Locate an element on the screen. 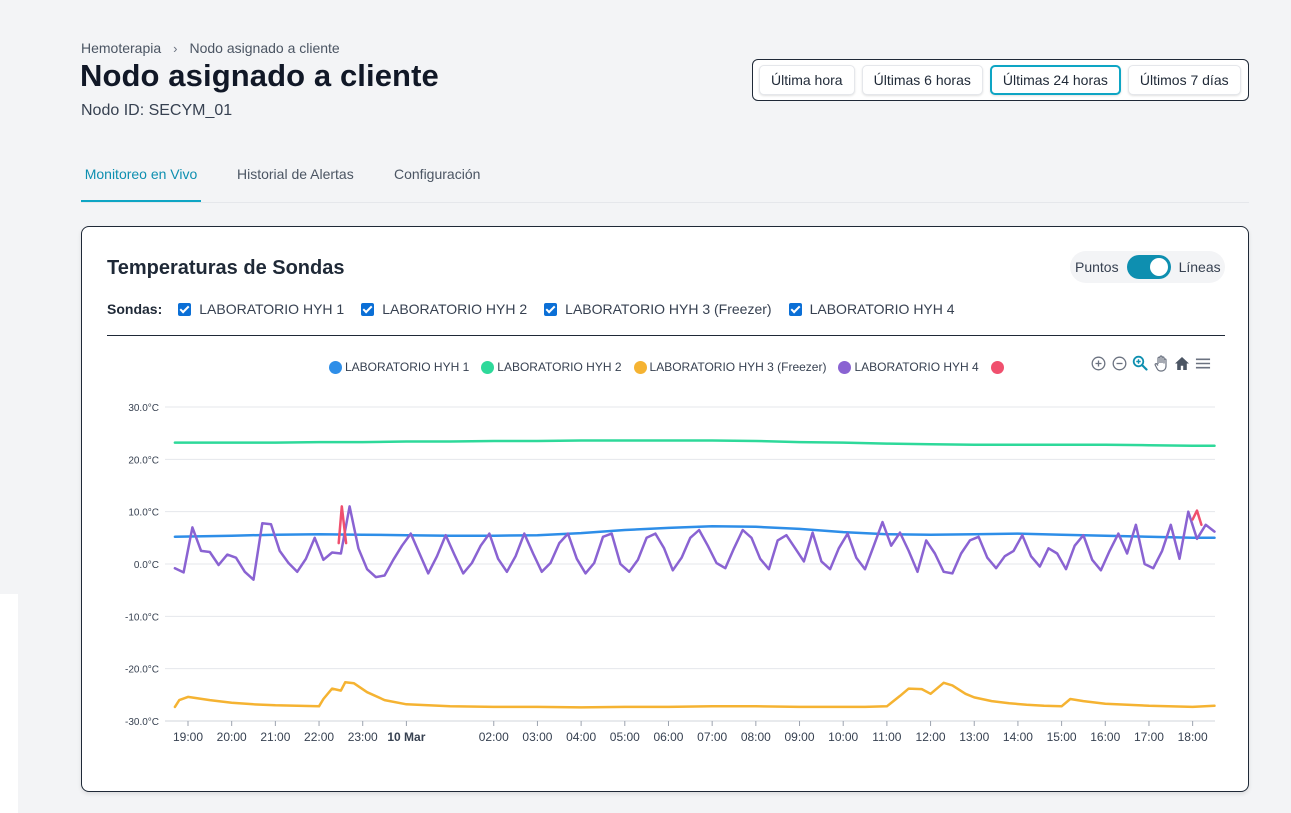  x-tick-label: 16:00 is located at coordinates (1105, 737).